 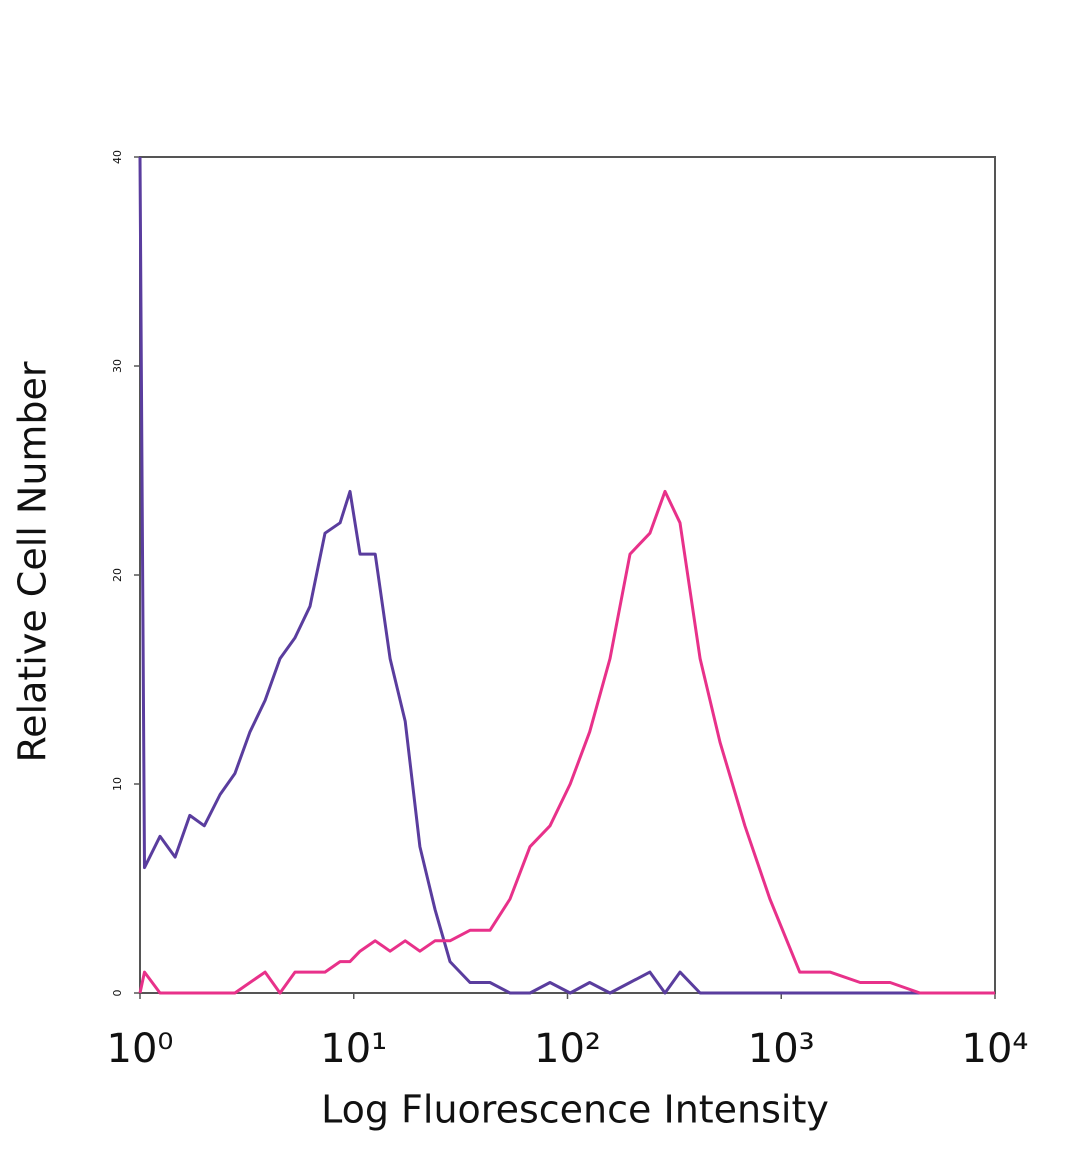 I want to click on y-tick-label: 0, so click(x=117, y=993).